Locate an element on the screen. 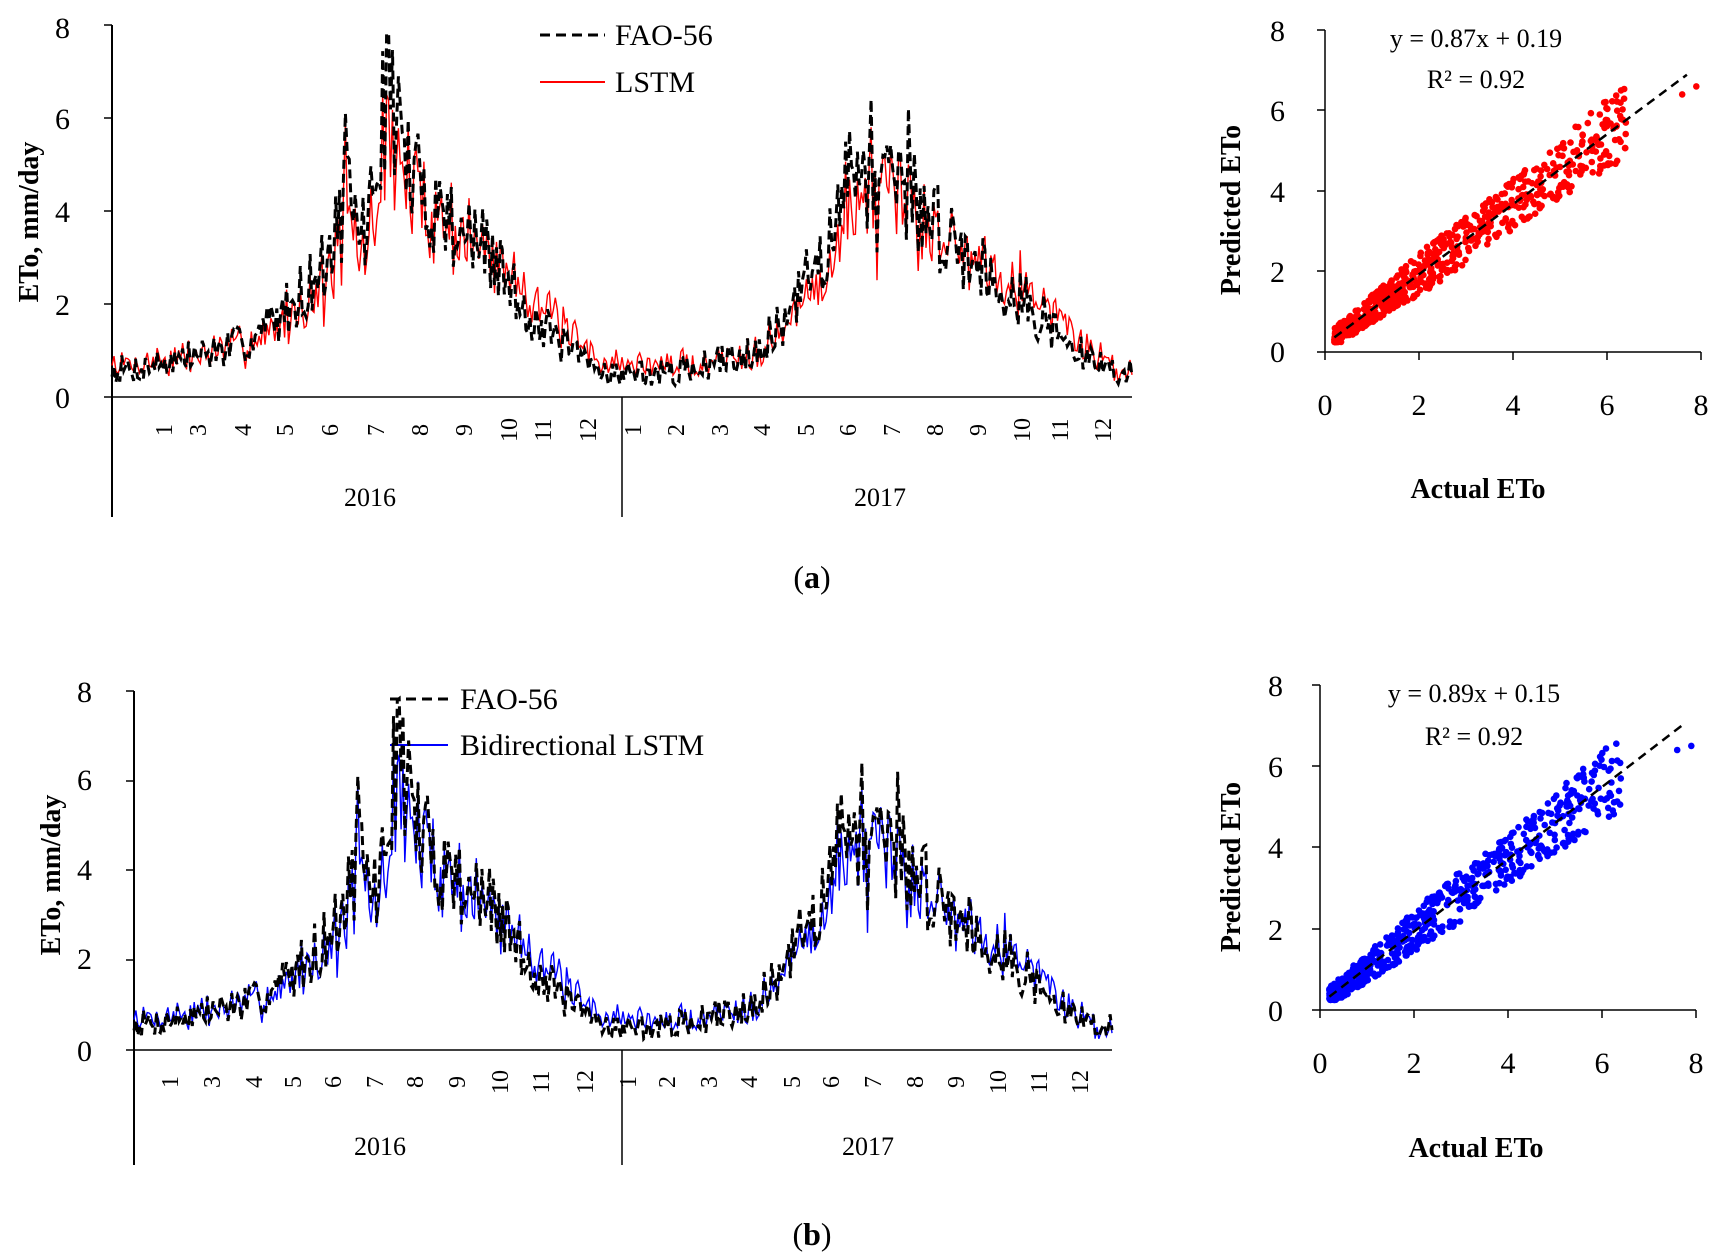 Image resolution: width=1715 pixels, height=1259 pixels. legend-label-model: Bidirectional LSTM is located at coordinates (582, 745).